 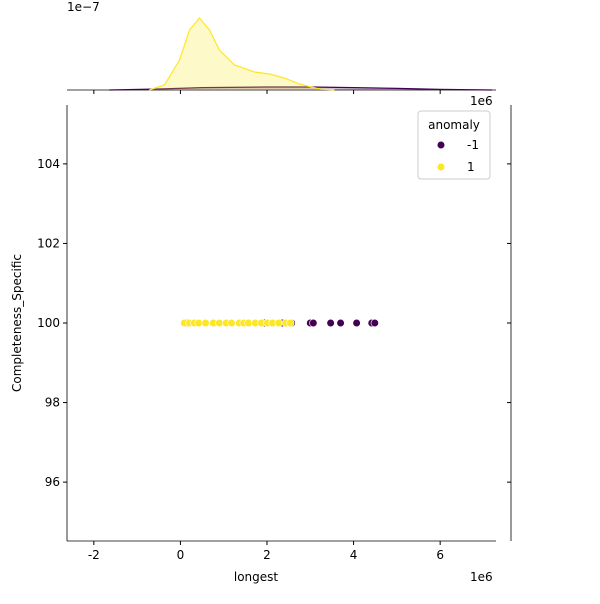 I want to click on x-tick-label: 4, so click(x=354, y=555).